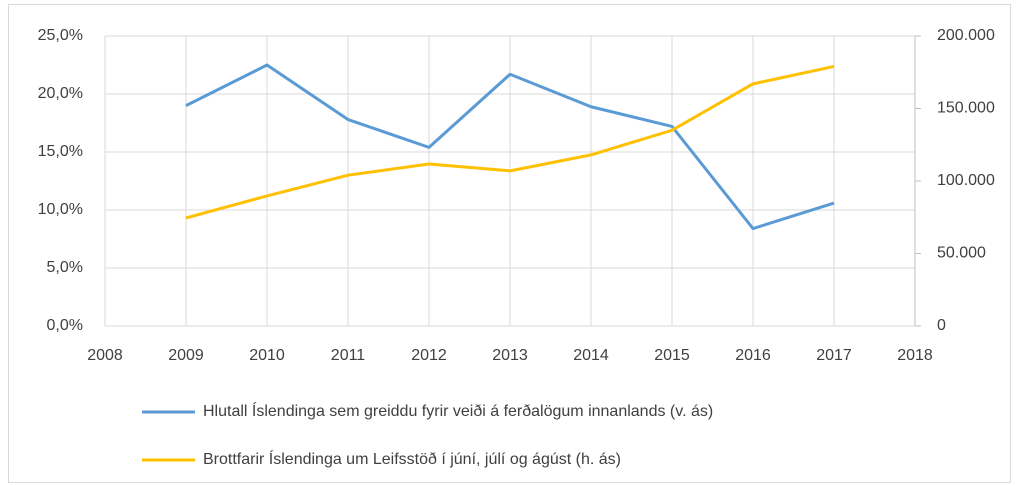  Describe the element at coordinates (60, 93) in the screenshot. I see `y-tick-label: 20,0%` at that location.